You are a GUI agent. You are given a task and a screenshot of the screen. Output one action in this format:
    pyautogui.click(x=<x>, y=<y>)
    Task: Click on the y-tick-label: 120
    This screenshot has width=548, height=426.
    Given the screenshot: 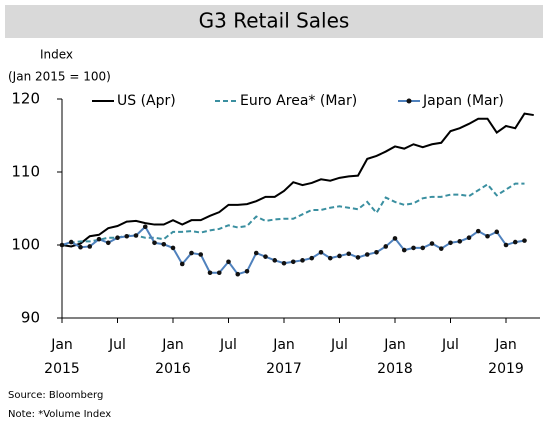 What is the action you would take?
    pyautogui.click(x=25, y=99)
    